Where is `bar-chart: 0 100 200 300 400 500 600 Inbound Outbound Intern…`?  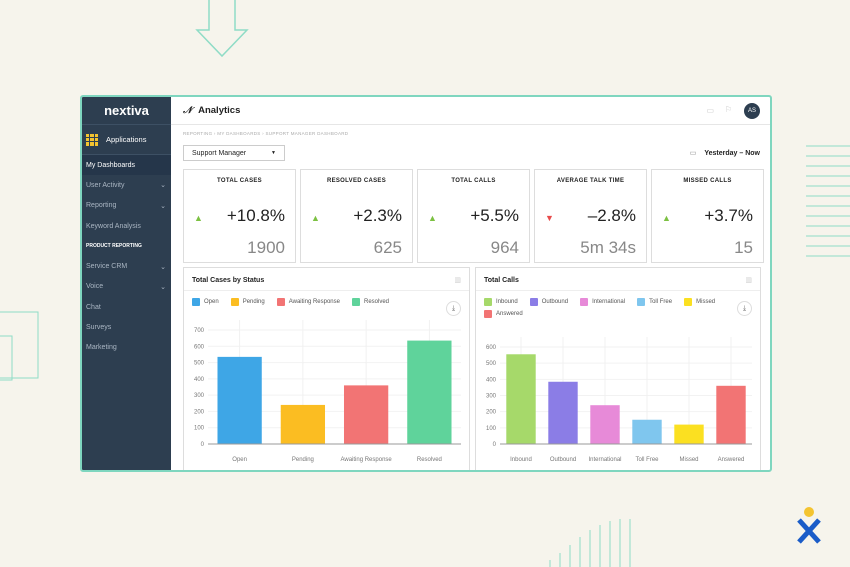 bar-chart: 0 100 200 300 400 500 600 Inbound Outbound Intern… is located at coordinates (619, 400).